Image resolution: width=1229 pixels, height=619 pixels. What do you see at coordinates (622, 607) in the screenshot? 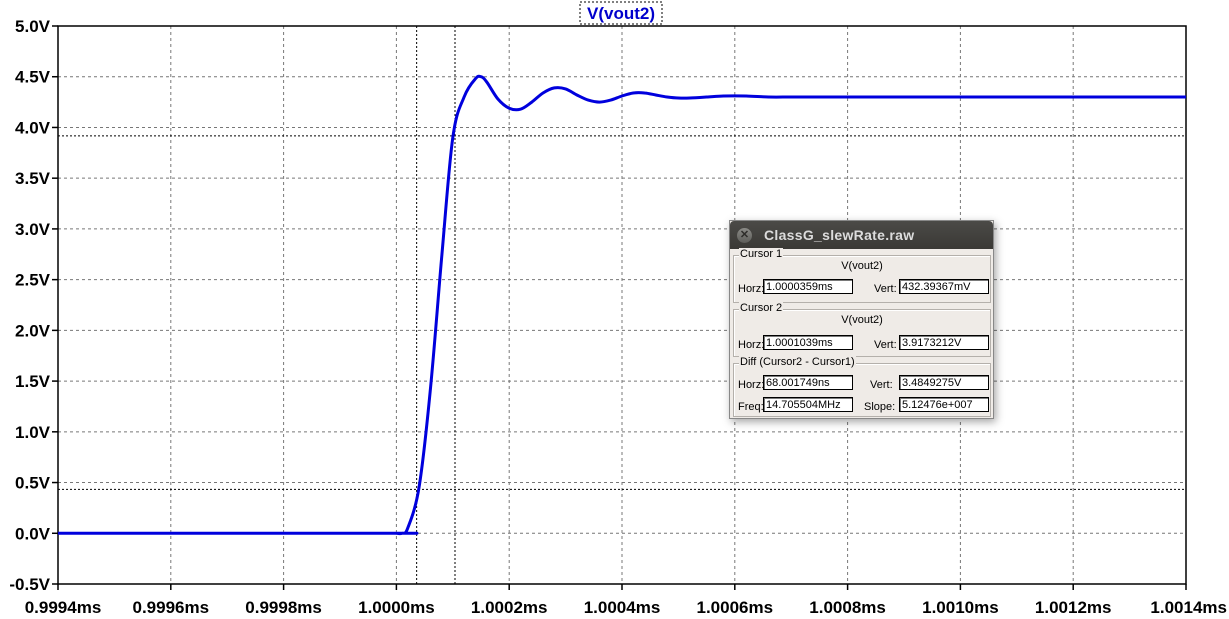
I see `x-tick-label: 1.0004ms` at bounding box center [622, 607].